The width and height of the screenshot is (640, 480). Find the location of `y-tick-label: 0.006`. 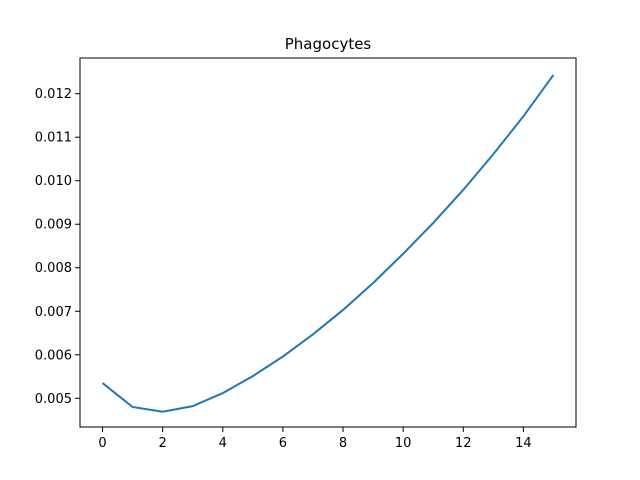

y-tick-label: 0.006 is located at coordinates (53, 355).